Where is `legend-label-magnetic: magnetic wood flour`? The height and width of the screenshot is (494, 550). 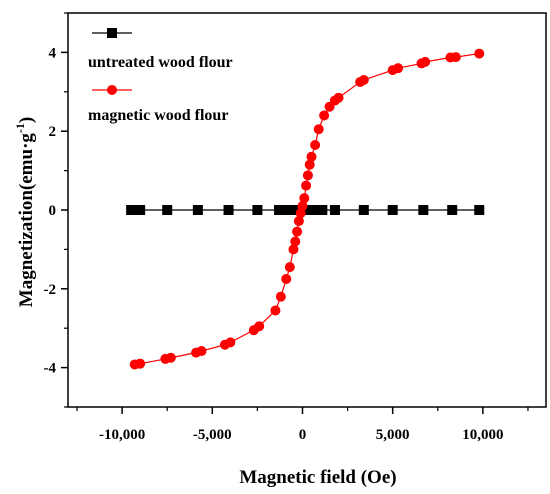 legend-label-magnetic: magnetic wood flour is located at coordinates (158, 115).